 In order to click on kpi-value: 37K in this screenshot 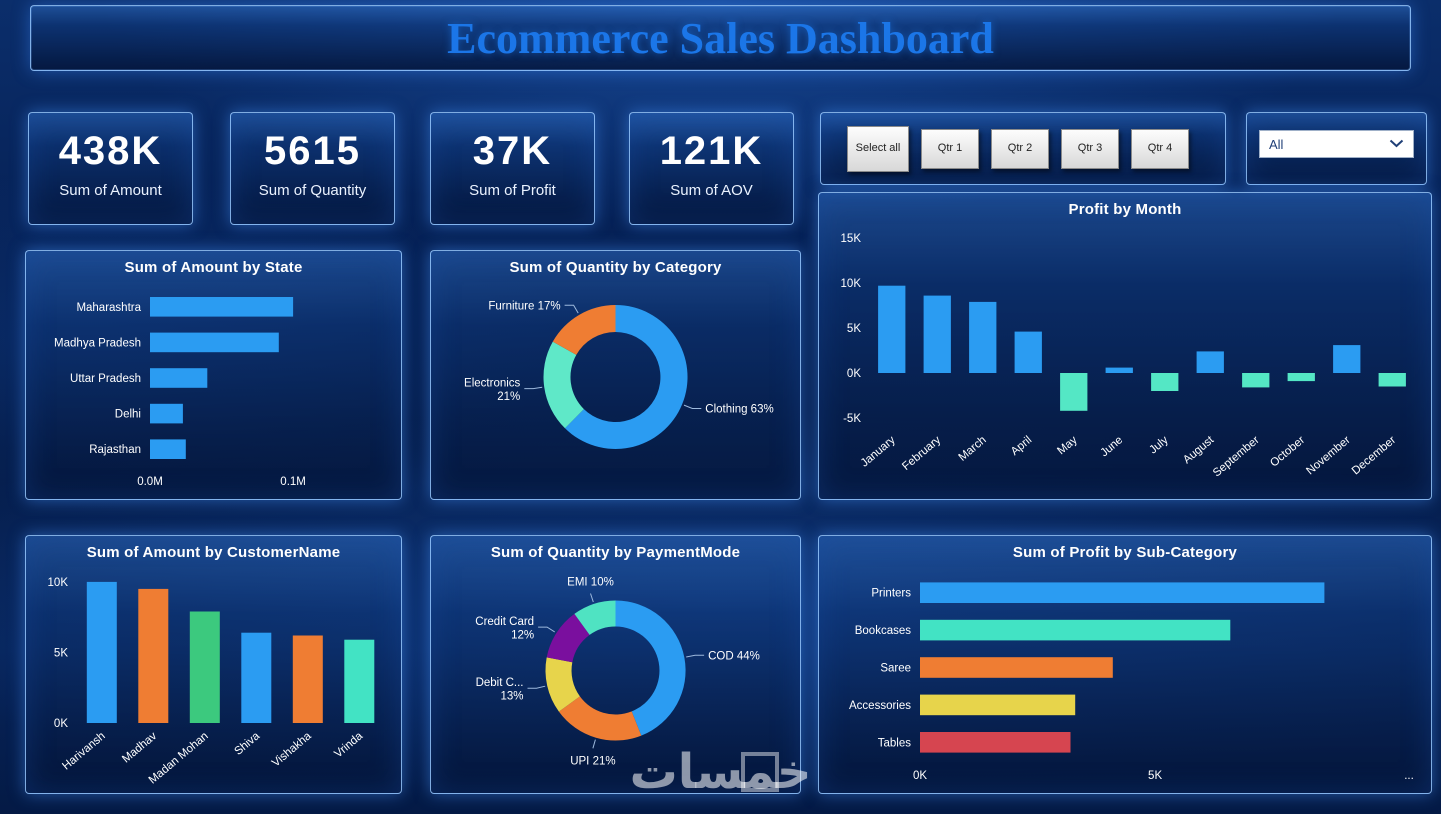, I will do `click(512, 151)`.